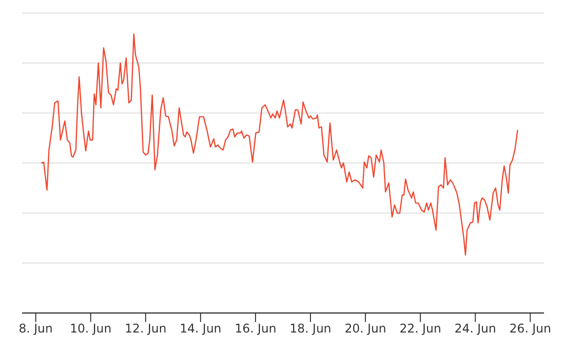 The height and width of the screenshot is (350, 566). I want to click on x-tick-label: 20. Jun, so click(365, 329).